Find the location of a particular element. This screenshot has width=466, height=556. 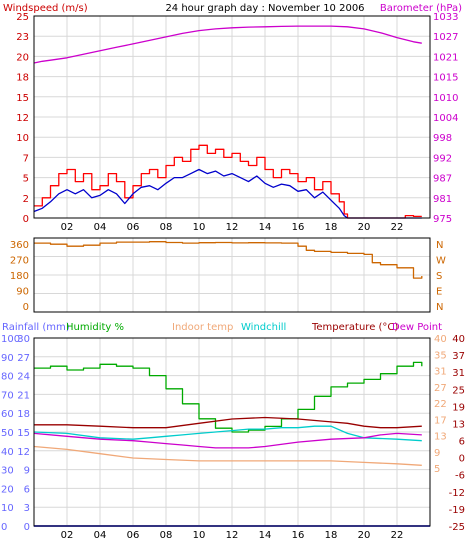

legend-label: Humidity % is located at coordinates (95, 327).